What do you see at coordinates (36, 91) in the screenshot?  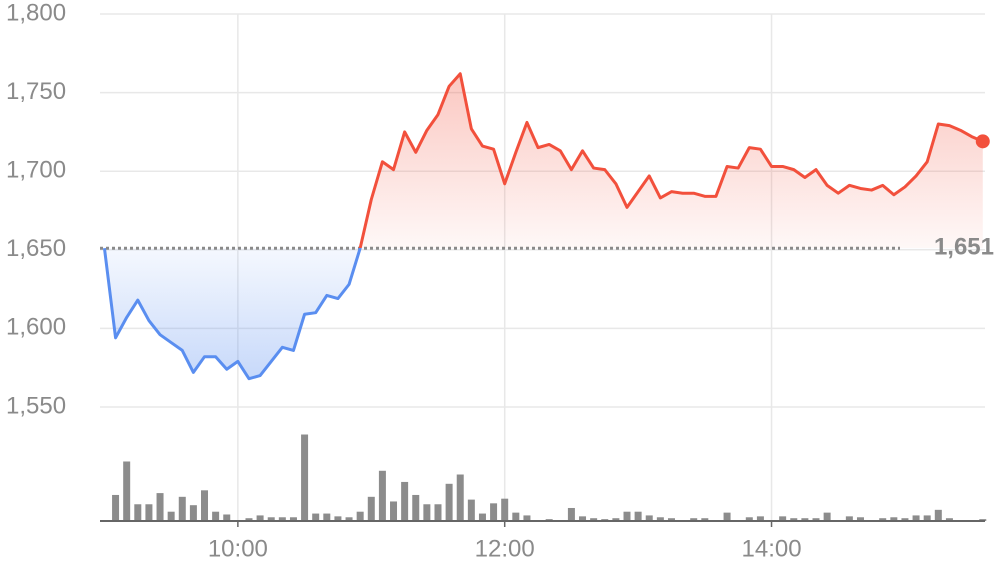 I see `y-tick-label: 1,750` at bounding box center [36, 91].